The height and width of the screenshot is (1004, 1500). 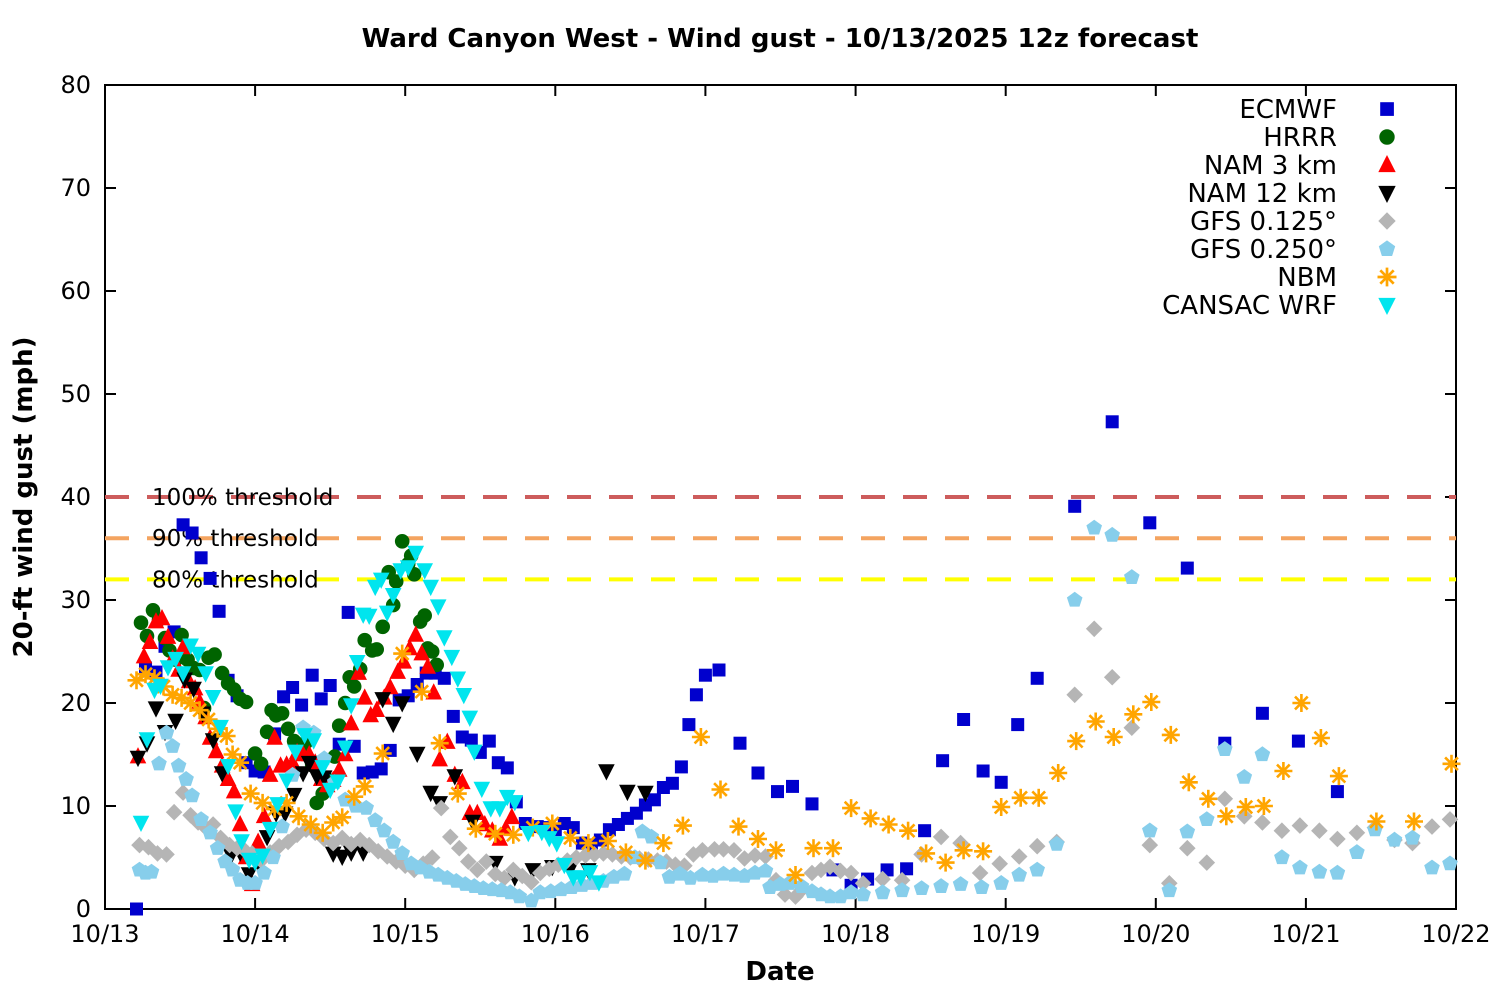 I want to click on y-tick-label: 10, so click(x=75, y=806).